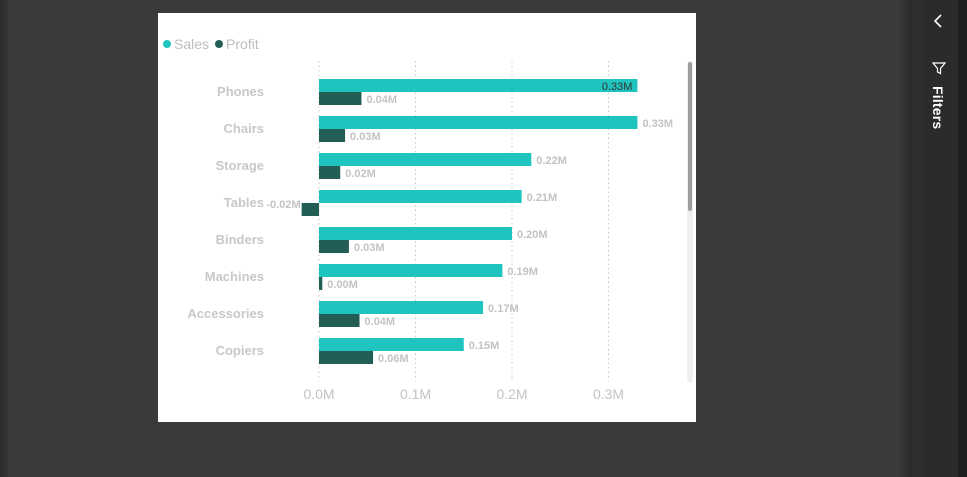 The height and width of the screenshot is (477, 967). What do you see at coordinates (240, 239) in the screenshot?
I see `category-label: Binders` at bounding box center [240, 239].